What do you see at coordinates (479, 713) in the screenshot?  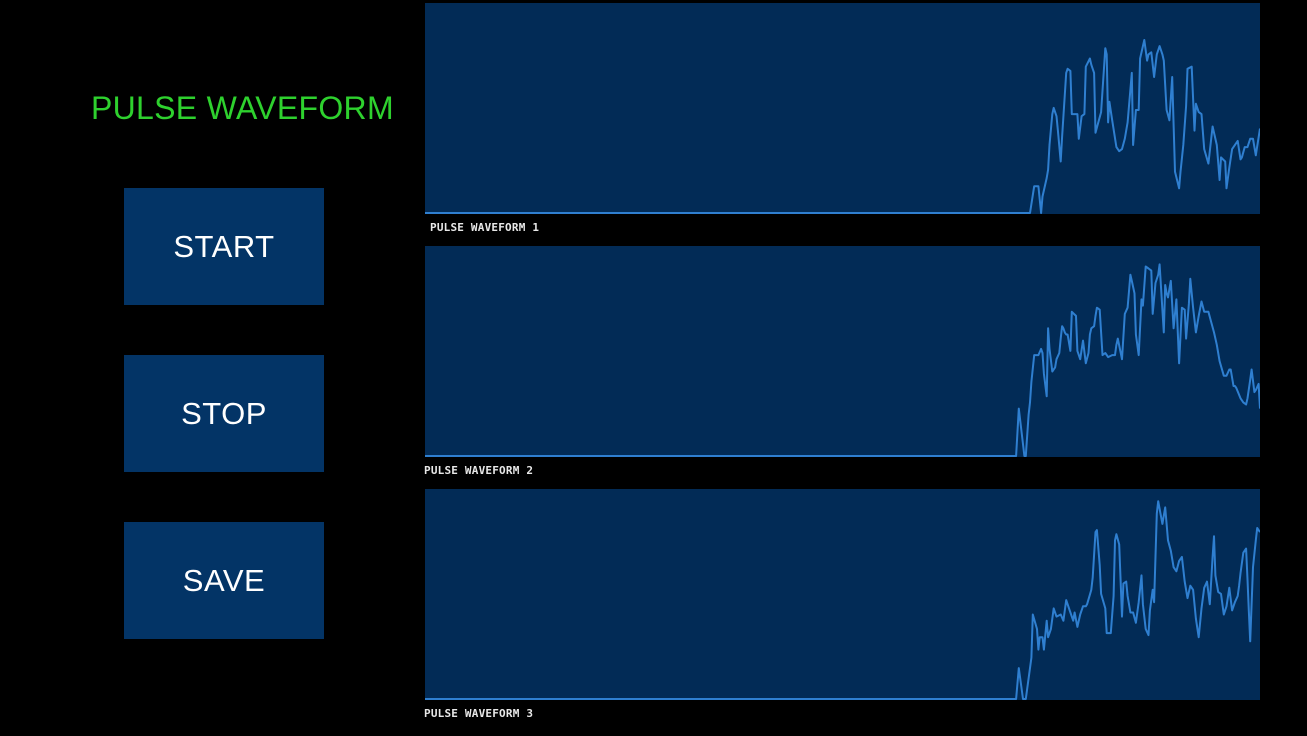 I see `waveform-label-3: PULSE WAVEFORM 3` at bounding box center [479, 713].